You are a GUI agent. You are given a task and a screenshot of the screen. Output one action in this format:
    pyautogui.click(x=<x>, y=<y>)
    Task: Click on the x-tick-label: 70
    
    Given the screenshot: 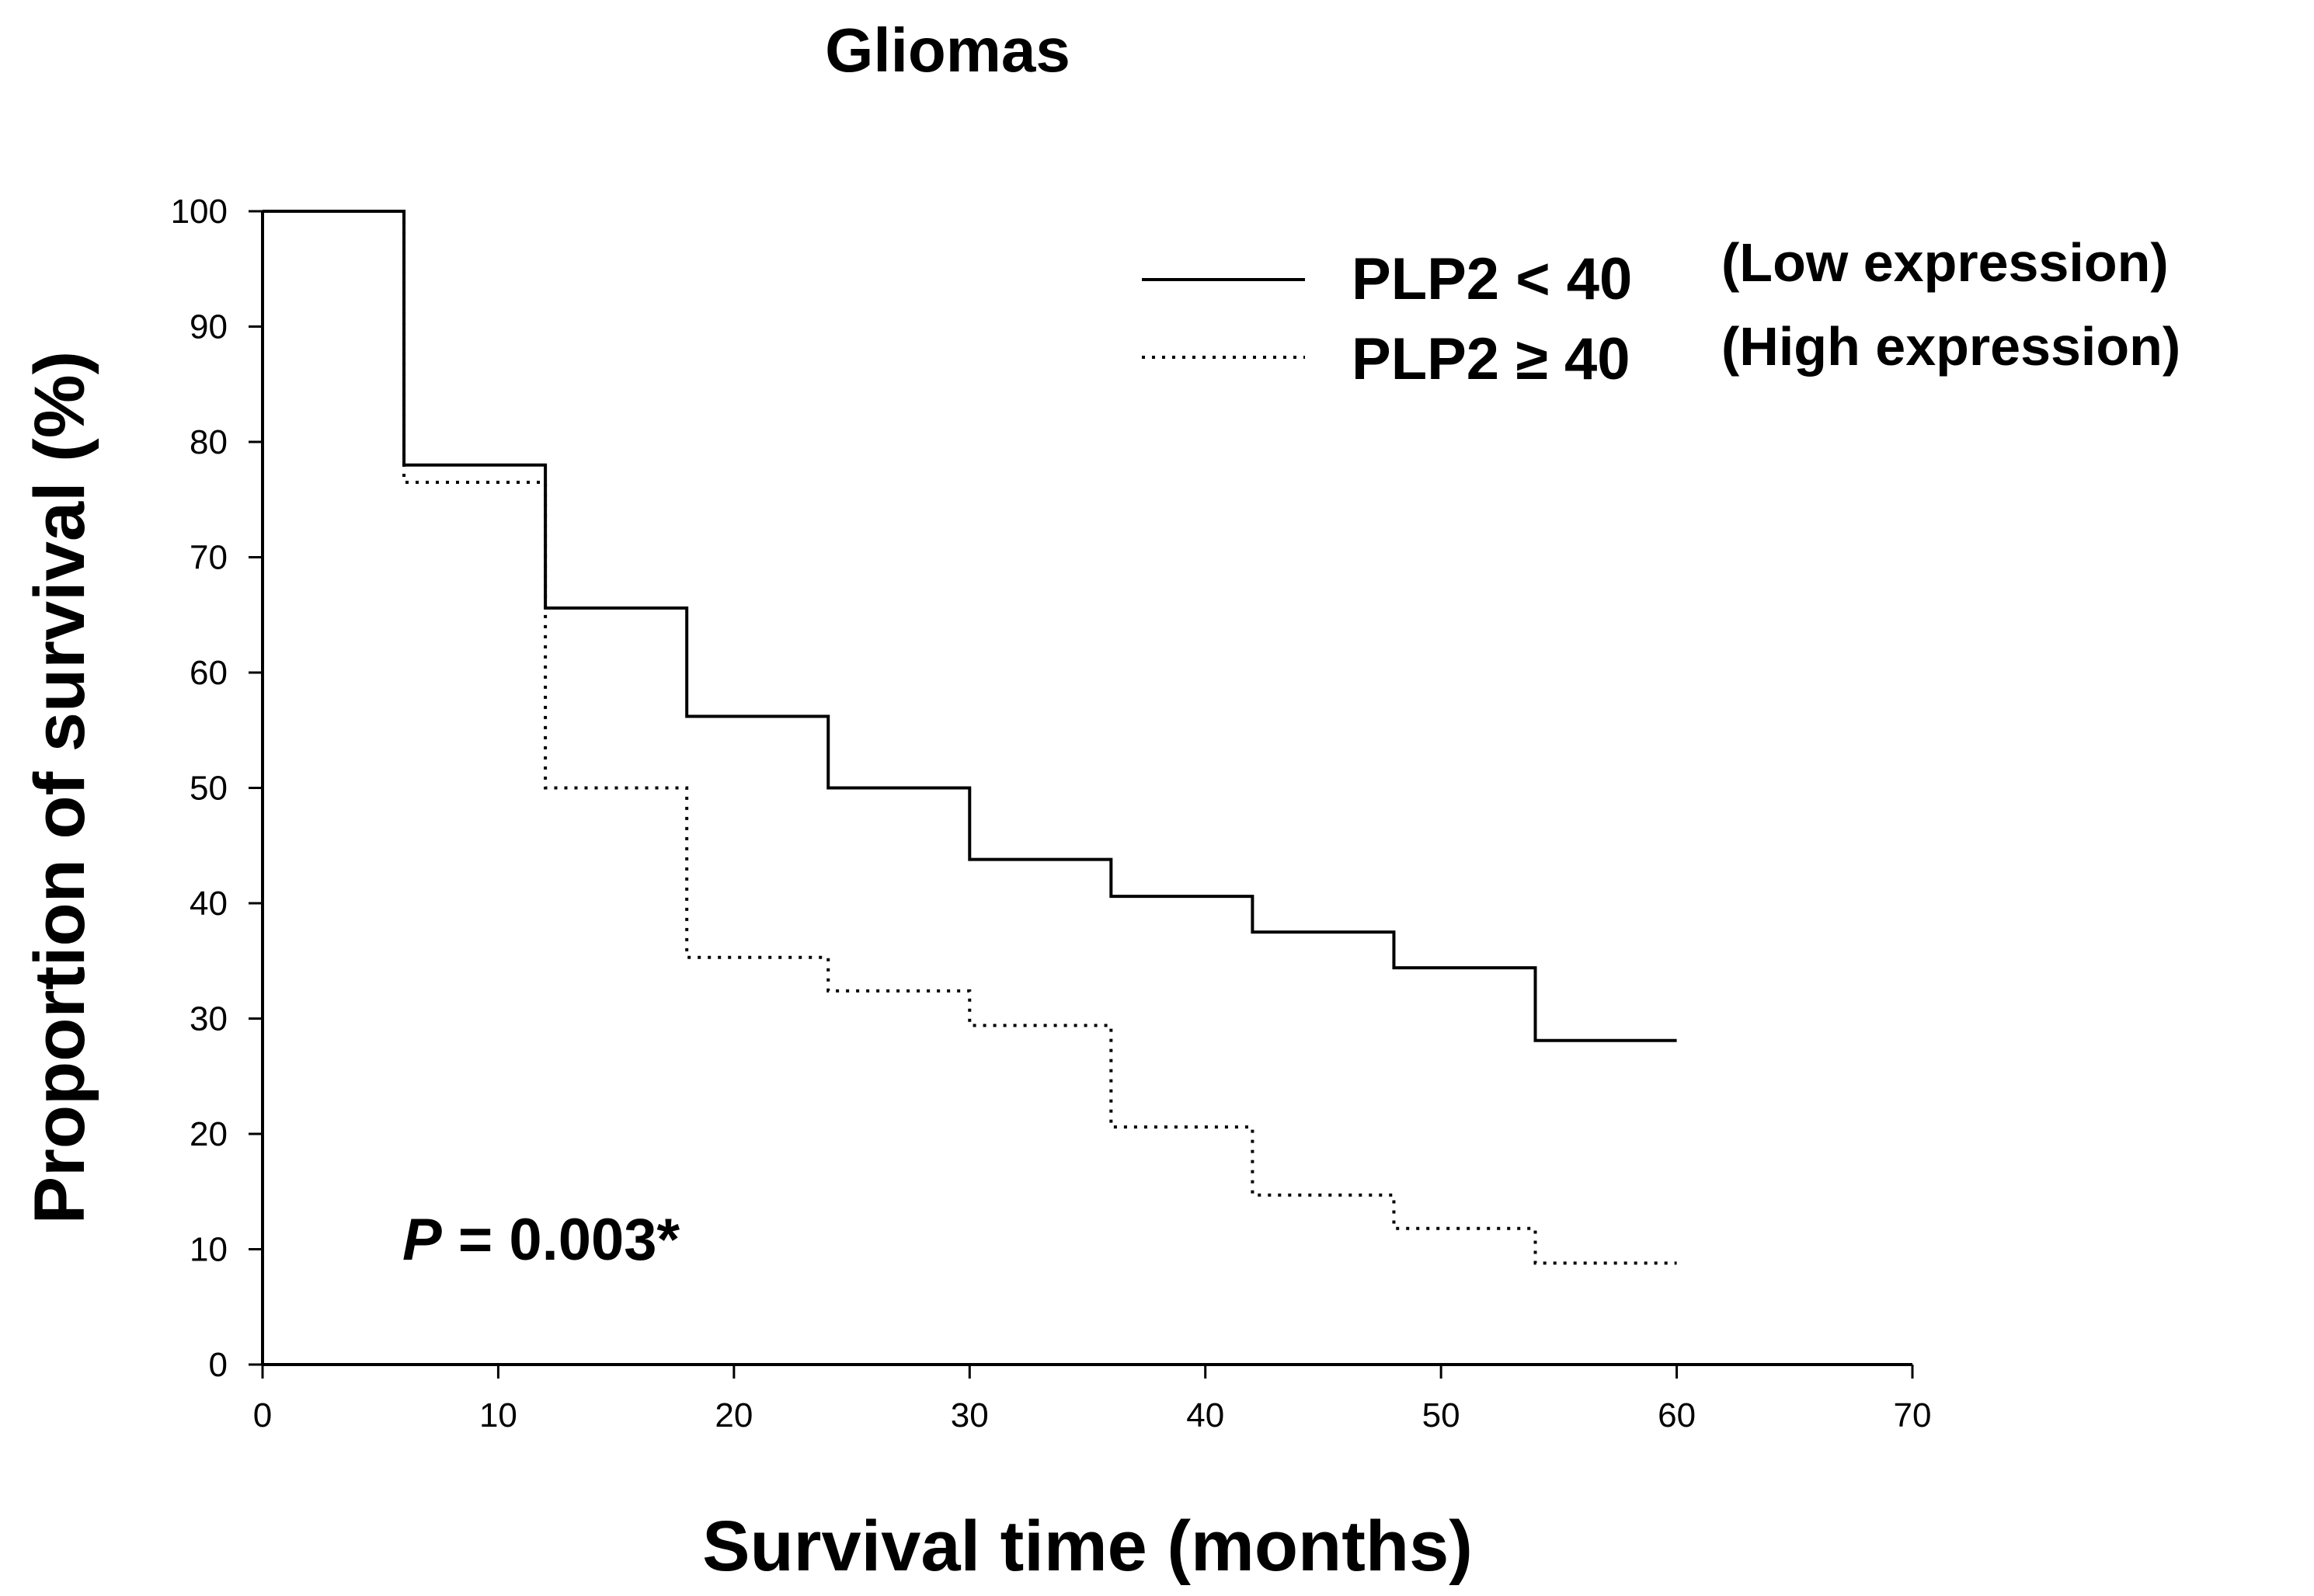 What is the action you would take?
    pyautogui.click(x=1913, y=1415)
    